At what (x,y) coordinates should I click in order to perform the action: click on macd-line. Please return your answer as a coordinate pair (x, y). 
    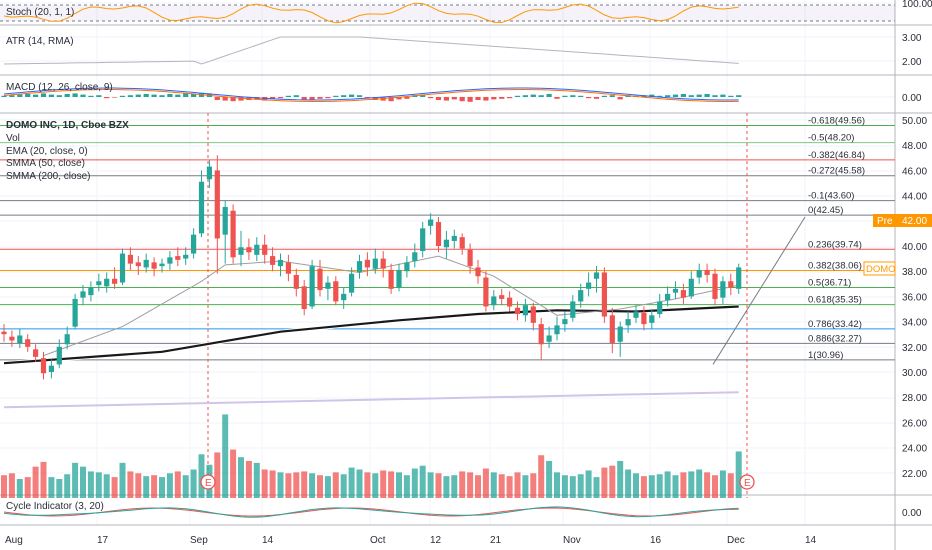
    Looking at the image, I should click on (371, 94).